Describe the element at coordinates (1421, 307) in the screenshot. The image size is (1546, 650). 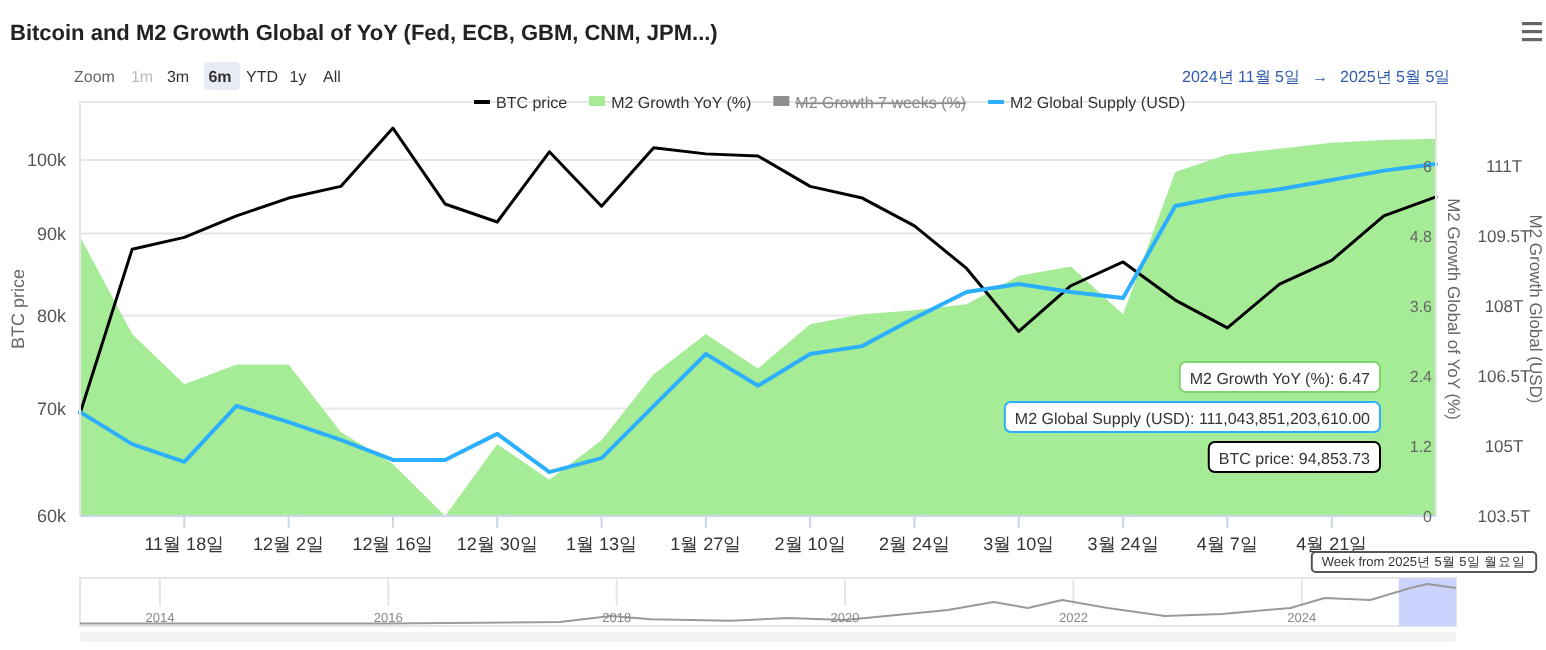
I see `y2-tick-label: 3.6` at that location.